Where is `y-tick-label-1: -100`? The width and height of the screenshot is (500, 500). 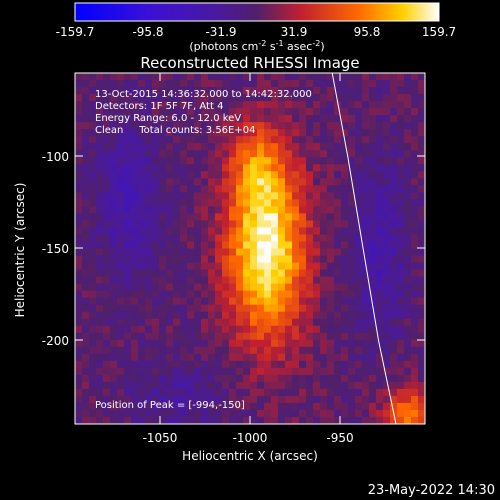 y-tick-label-1: -100 is located at coordinates (55, 157).